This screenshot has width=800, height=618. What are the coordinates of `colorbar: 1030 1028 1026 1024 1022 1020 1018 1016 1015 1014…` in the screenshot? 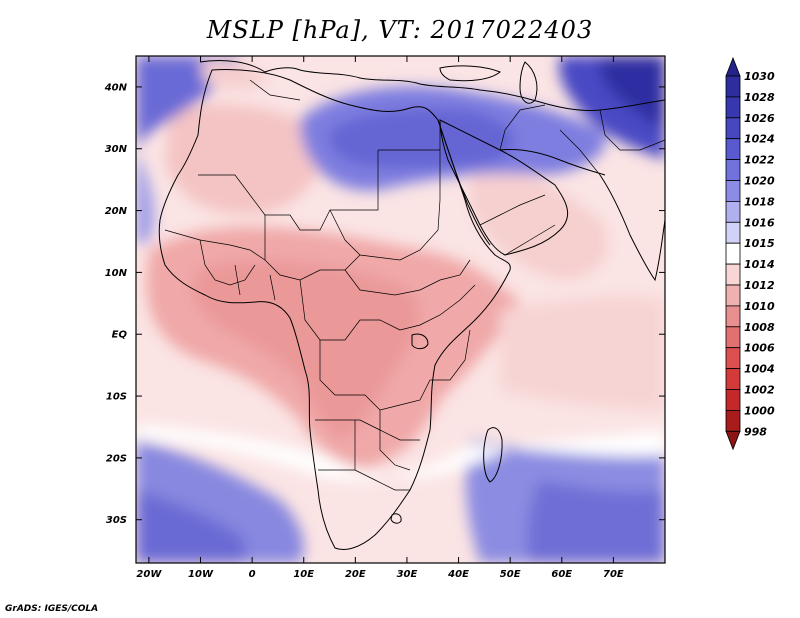 It's located at (750, 253).